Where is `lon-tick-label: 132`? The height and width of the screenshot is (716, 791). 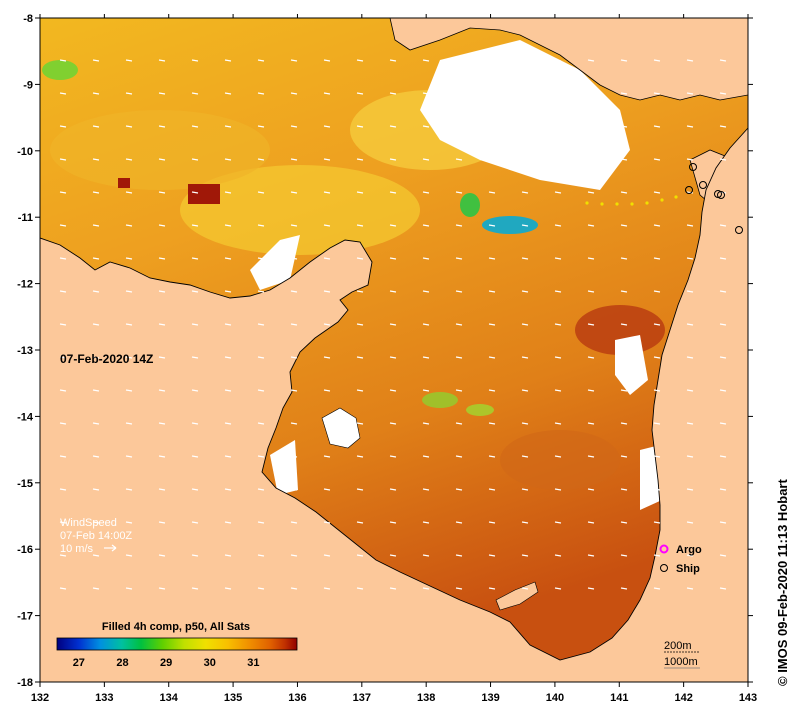 lon-tick-label: 132 is located at coordinates (40, 698).